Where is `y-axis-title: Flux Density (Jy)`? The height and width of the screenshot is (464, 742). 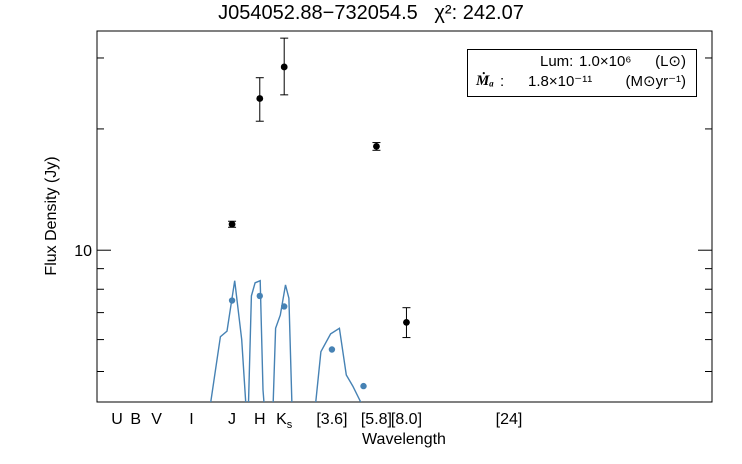 y-axis-title: Flux Density (Jy) is located at coordinates (51, 215).